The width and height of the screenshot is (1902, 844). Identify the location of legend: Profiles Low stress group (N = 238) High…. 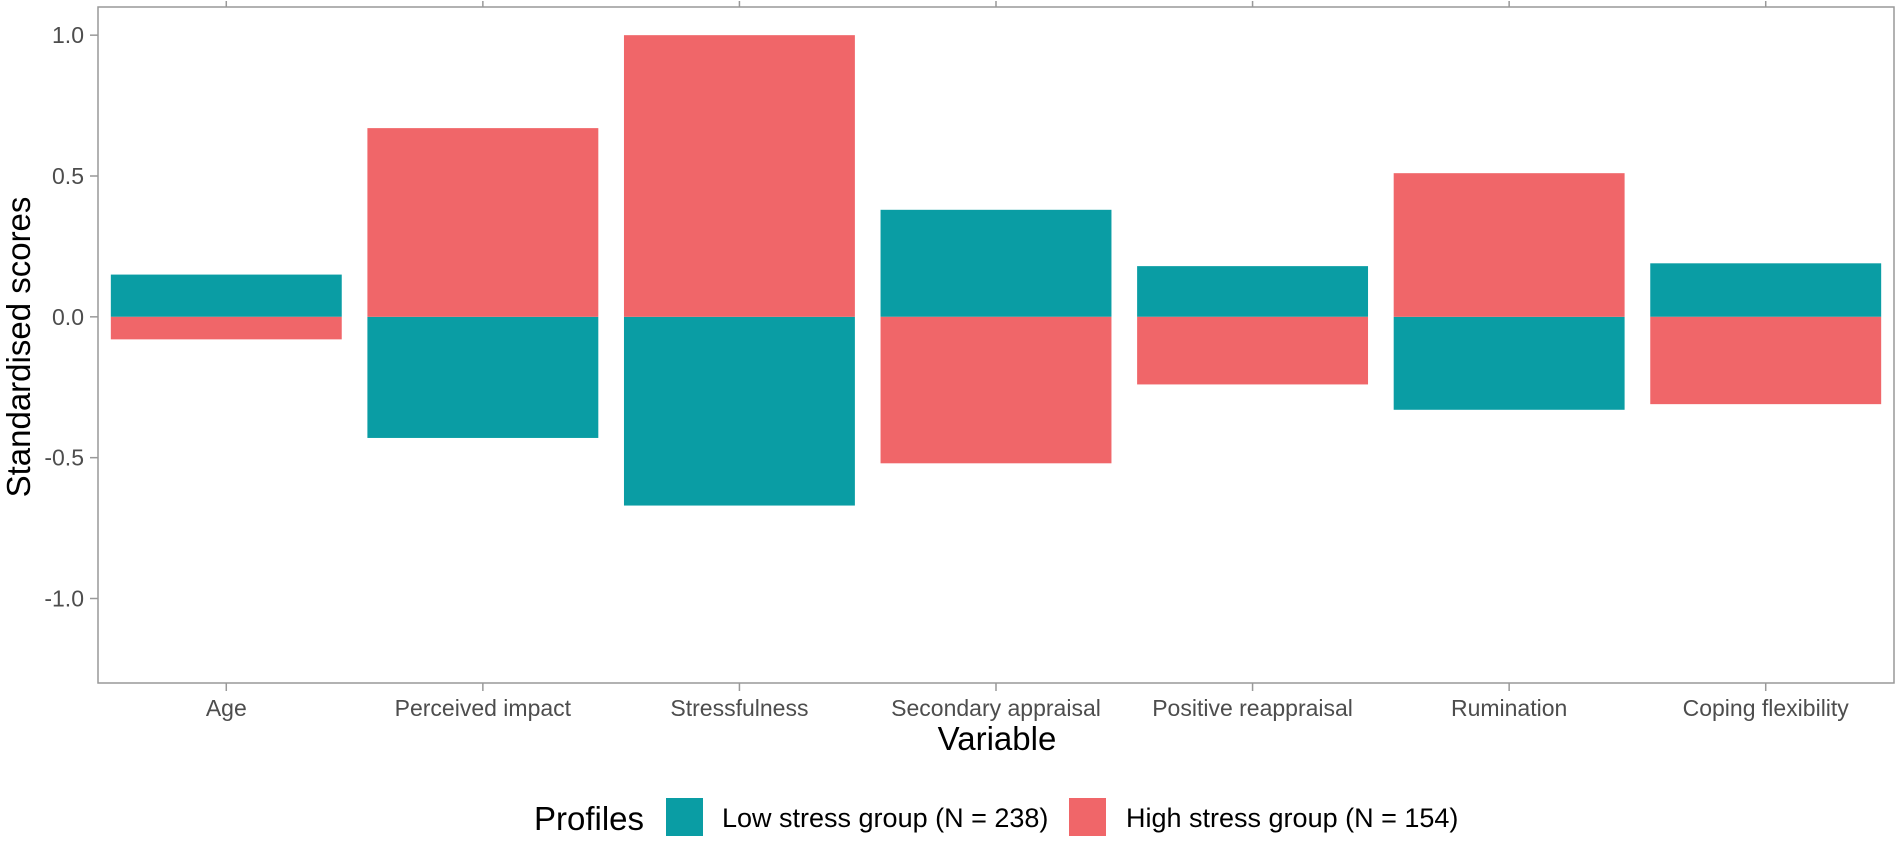
(996, 817).